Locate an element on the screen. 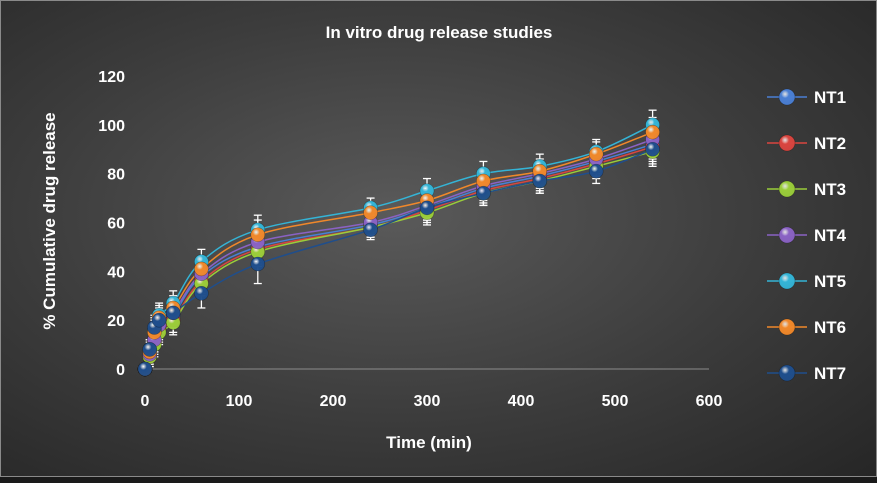 The height and width of the screenshot is (483, 877). x-tick-label: 0 is located at coordinates (145, 401).